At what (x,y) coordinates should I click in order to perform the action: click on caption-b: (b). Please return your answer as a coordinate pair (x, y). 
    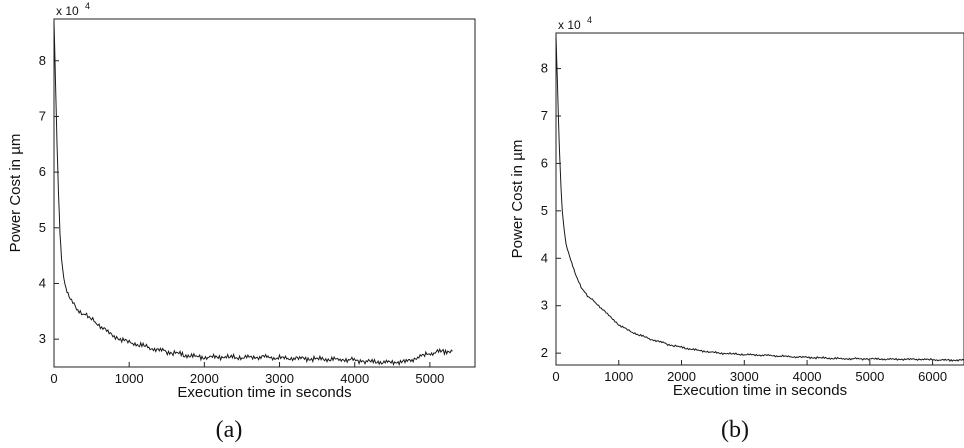
    Looking at the image, I should click on (735, 430).